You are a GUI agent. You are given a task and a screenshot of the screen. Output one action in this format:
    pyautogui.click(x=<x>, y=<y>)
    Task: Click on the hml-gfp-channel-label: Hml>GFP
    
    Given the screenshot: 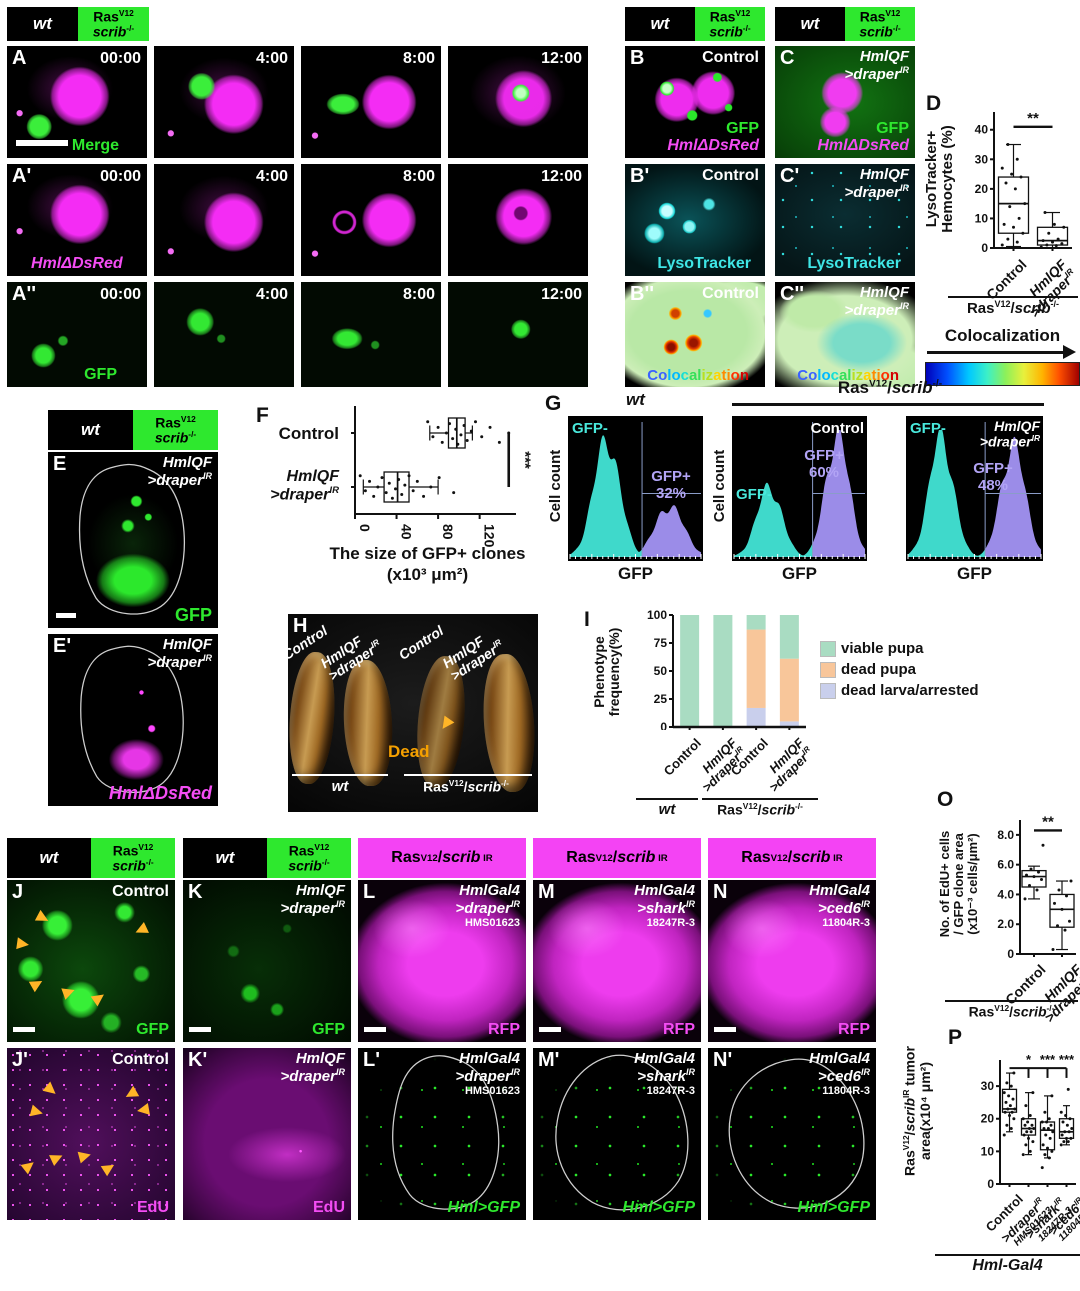 What is the action you would take?
    pyautogui.click(x=658, y=1208)
    